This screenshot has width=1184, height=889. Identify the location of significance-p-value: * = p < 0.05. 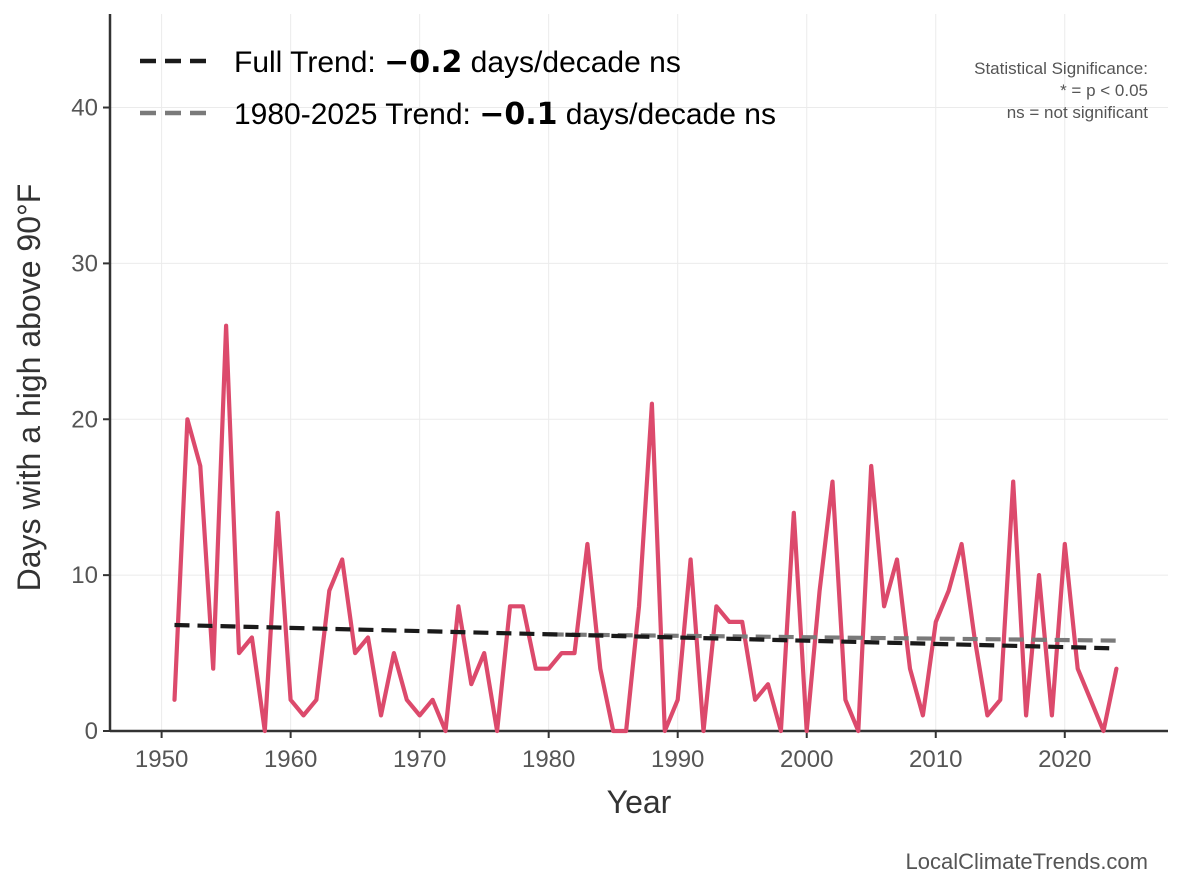
(1104, 90).